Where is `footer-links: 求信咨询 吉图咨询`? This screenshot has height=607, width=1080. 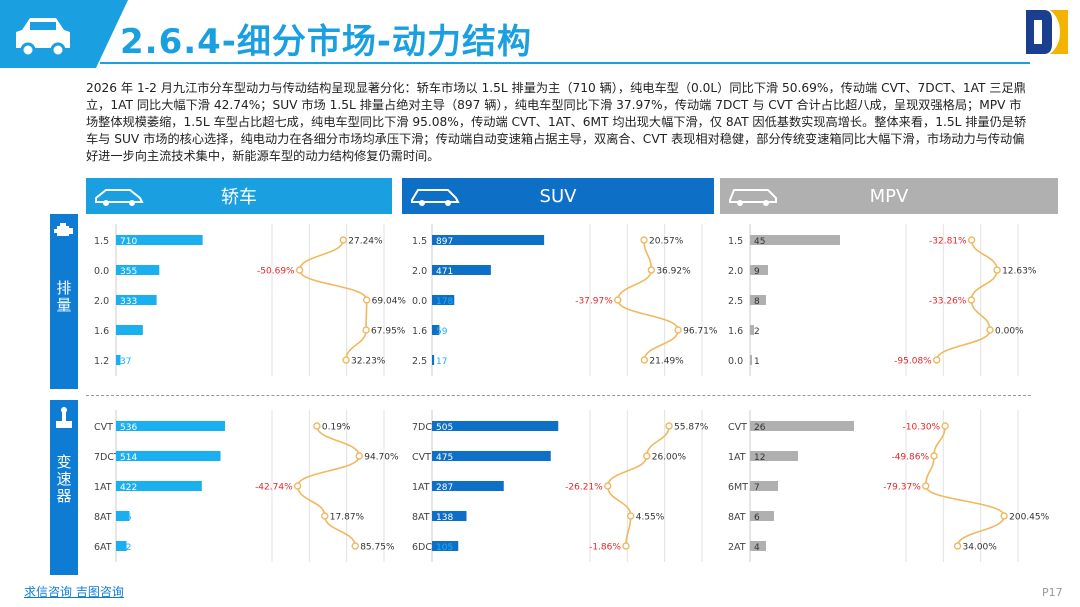
footer-links: 求信咨询 吉图咨询 is located at coordinates (74, 592).